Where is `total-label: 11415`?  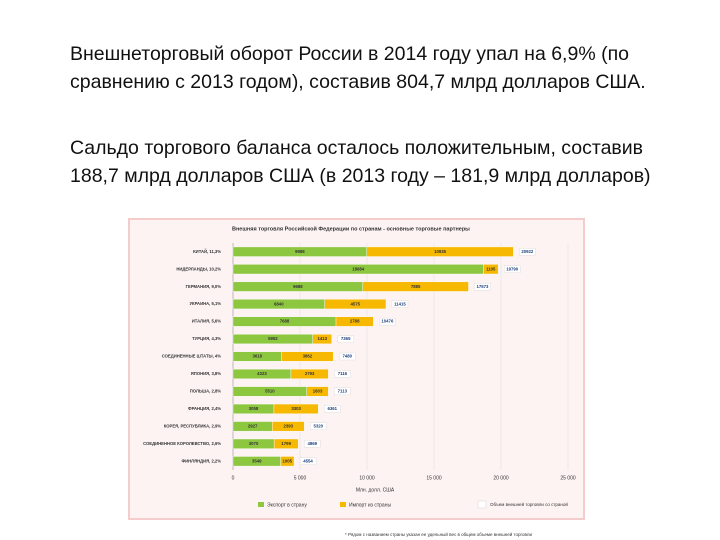
total-label: 11415 is located at coordinates (400, 303).